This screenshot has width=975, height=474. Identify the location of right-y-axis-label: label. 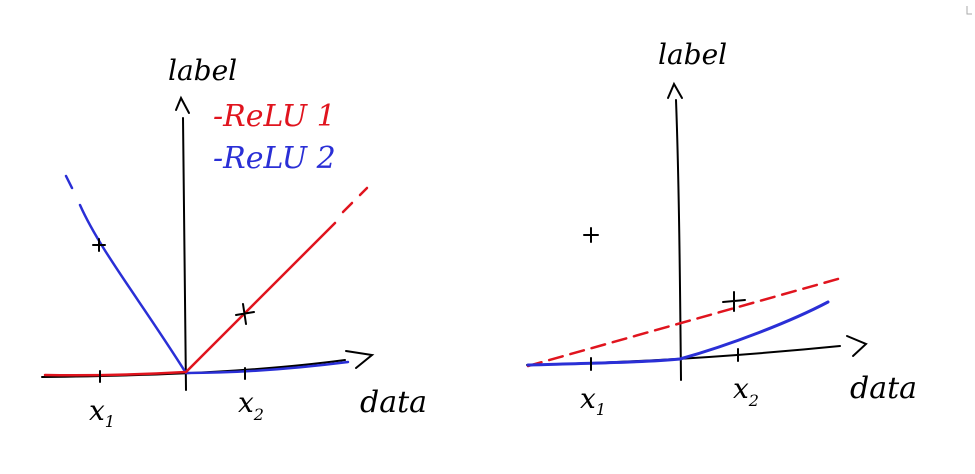
(692, 54).